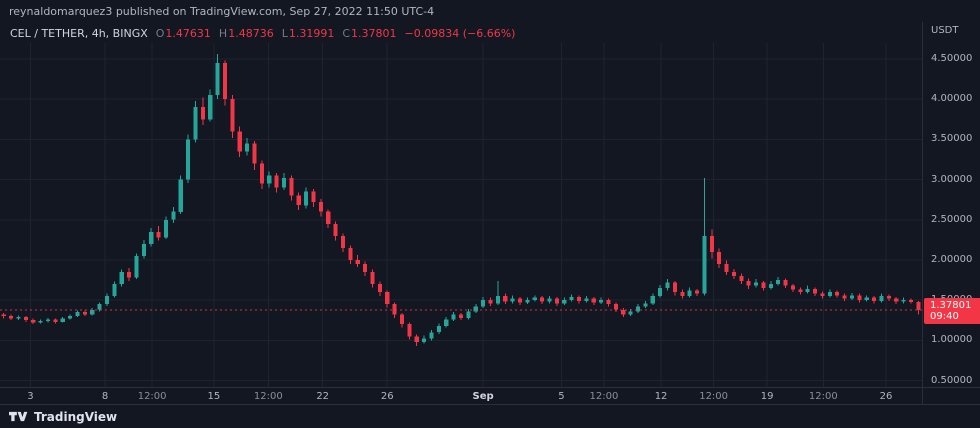 Image resolution: width=980 pixels, height=428 pixels. Describe the element at coordinates (952, 58) in the screenshot. I see `price-axis-label: 4.50000` at that location.